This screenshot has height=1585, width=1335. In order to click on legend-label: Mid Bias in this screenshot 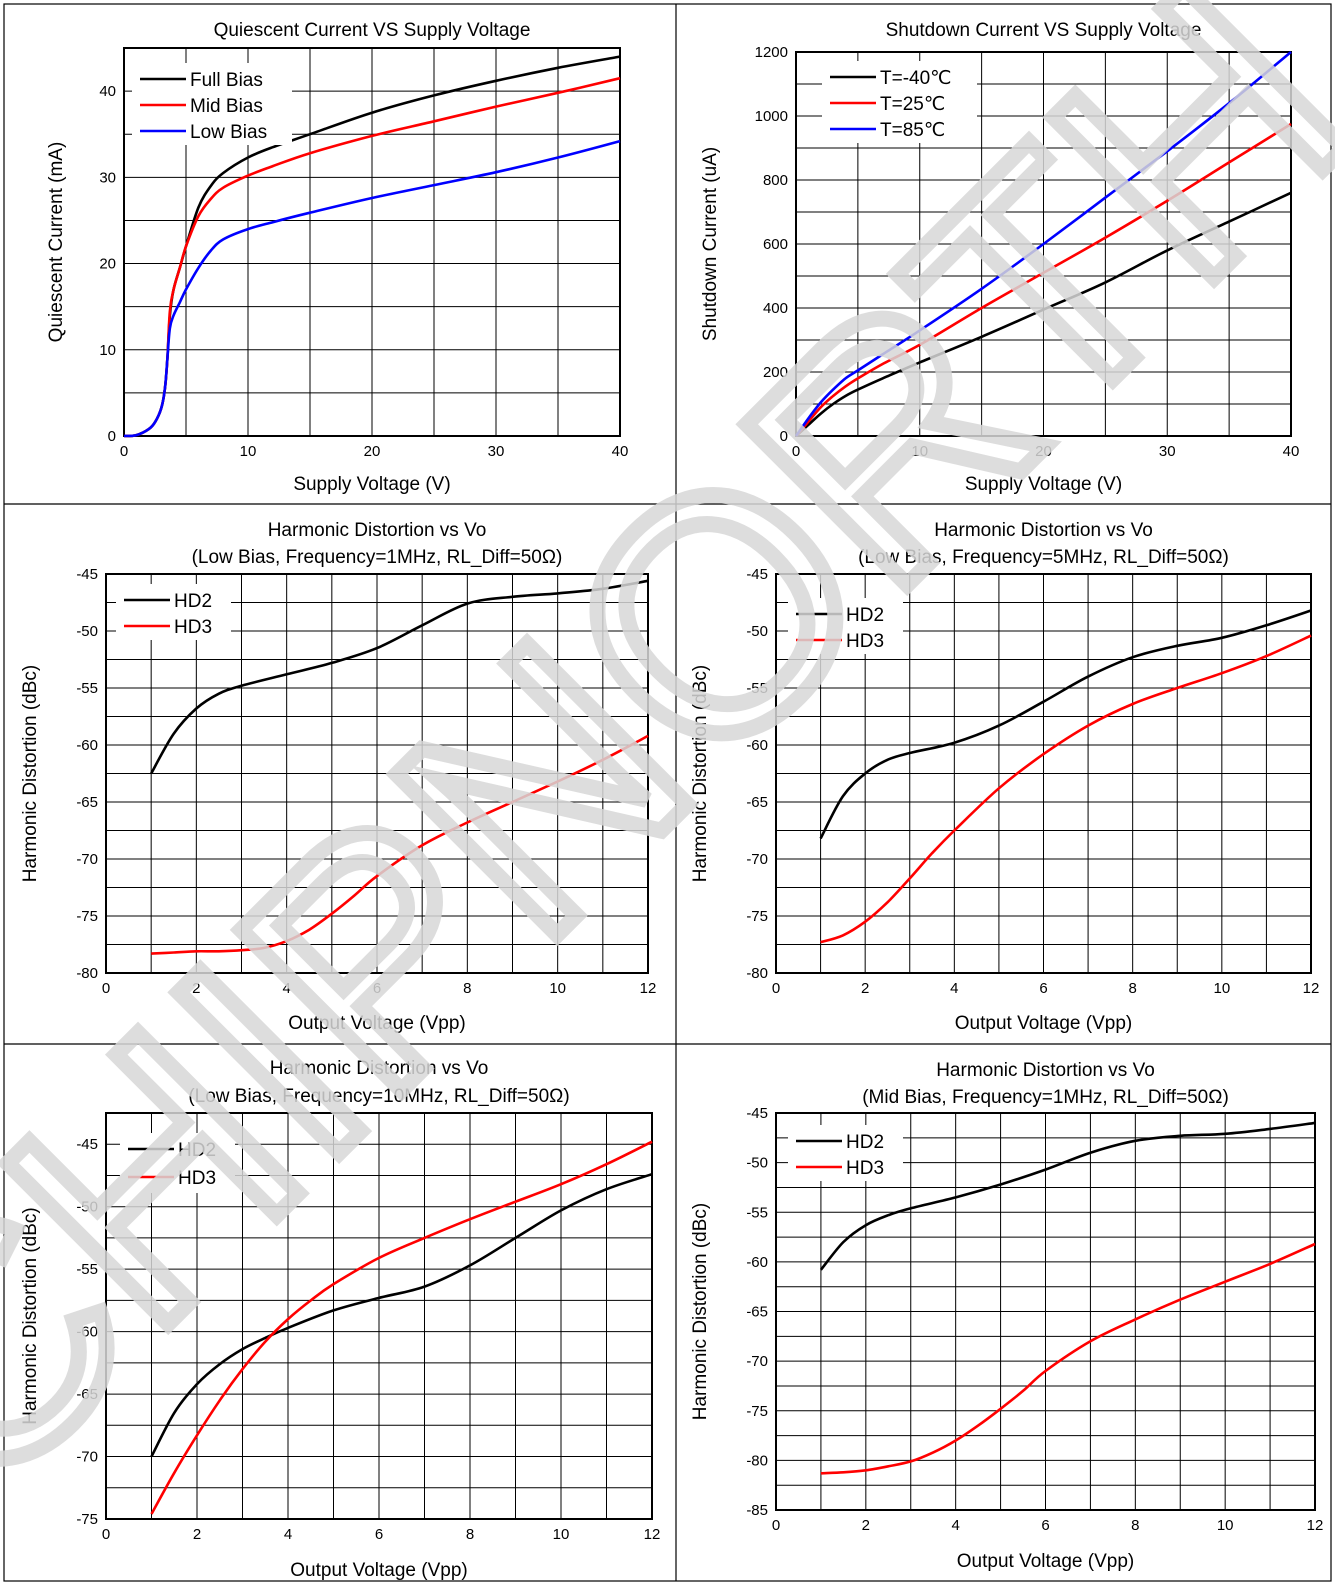, I will do `click(226, 106)`.